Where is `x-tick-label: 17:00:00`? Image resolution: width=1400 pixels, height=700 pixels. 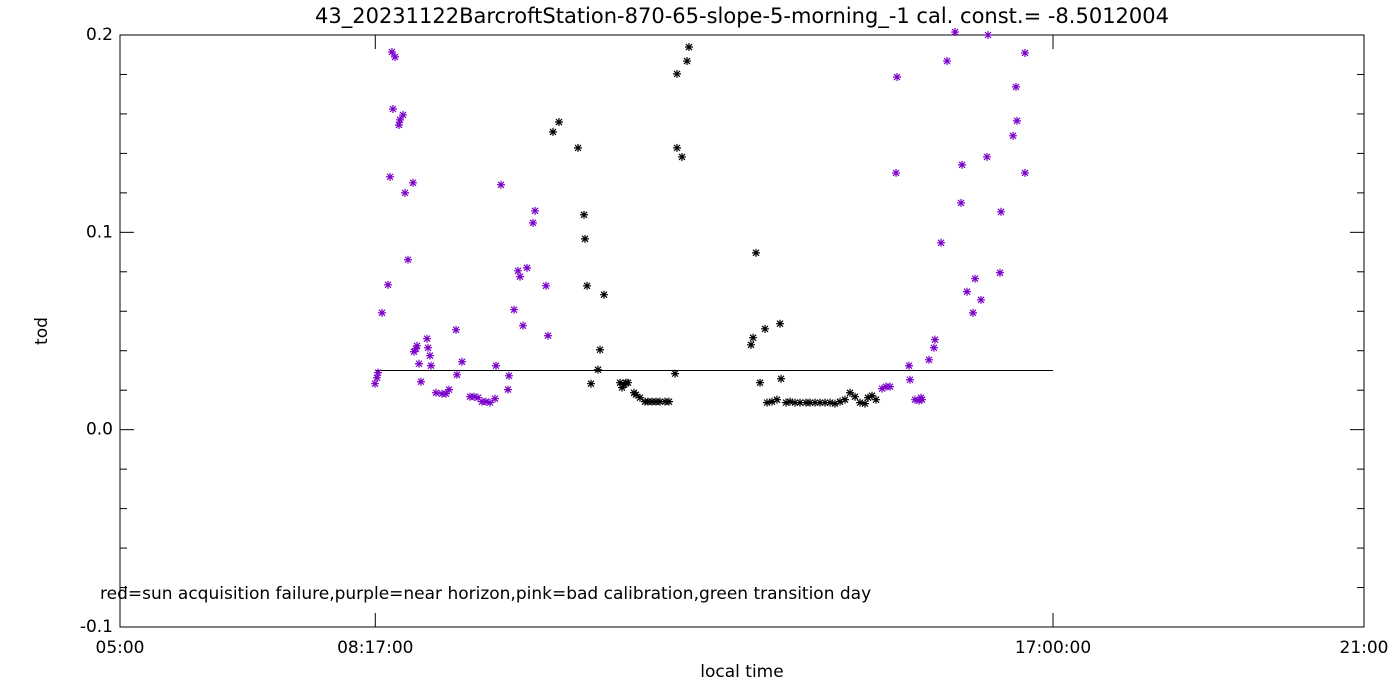 x-tick-label: 17:00:00 is located at coordinates (1053, 648).